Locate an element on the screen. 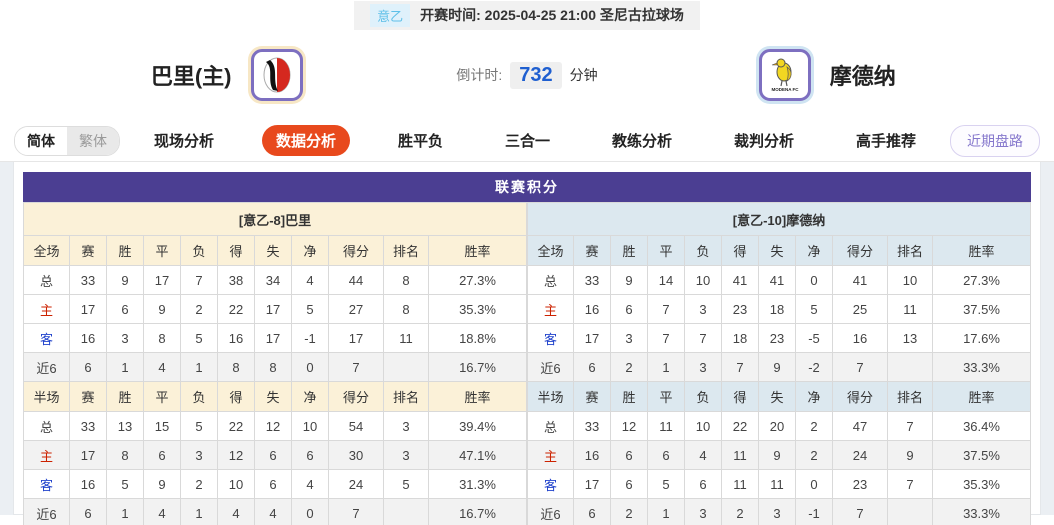 The width and height of the screenshot is (1054, 525). tab-win-draw-loss: 胜平负 is located at coordinates (420, 141).